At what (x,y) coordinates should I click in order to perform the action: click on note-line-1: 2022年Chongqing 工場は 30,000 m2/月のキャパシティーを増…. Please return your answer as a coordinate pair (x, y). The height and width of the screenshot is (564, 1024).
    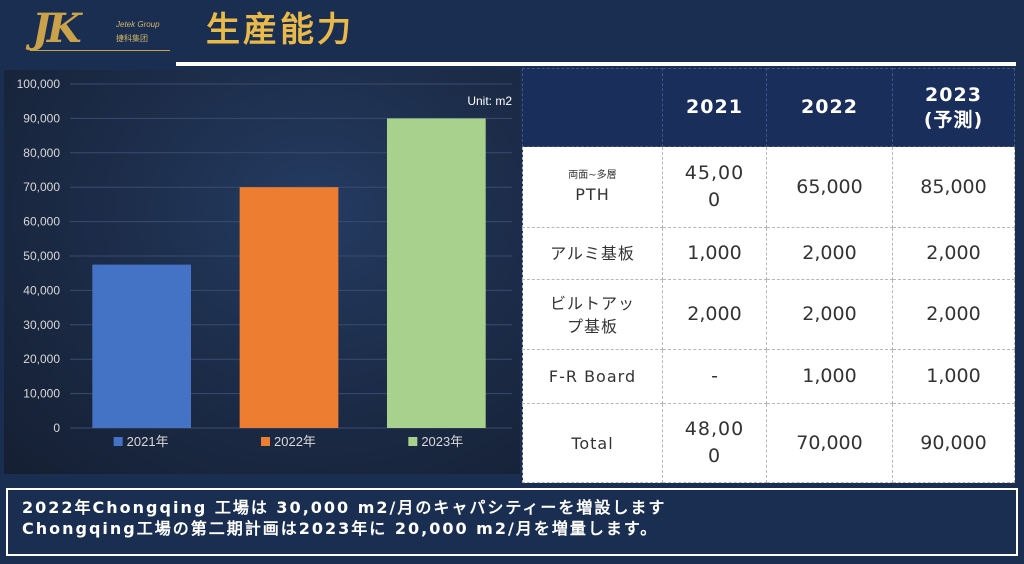
    Looking at the image, I should click on (344, 507).